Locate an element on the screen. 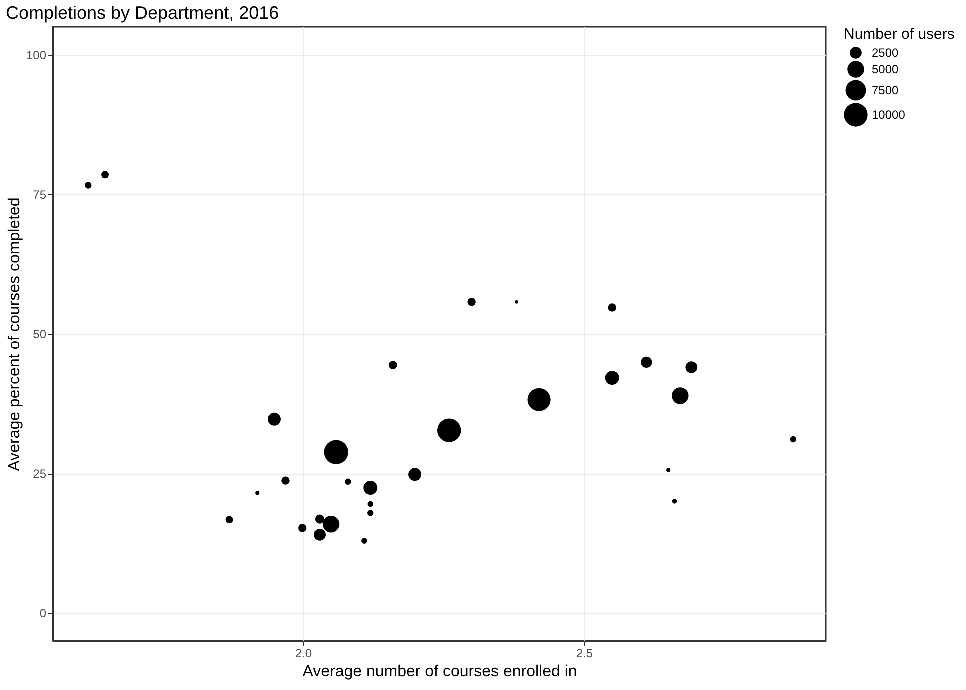 The width and height of the screenshot is (966, 690). legend-label: 2500 is located at coordinates (886, 53).